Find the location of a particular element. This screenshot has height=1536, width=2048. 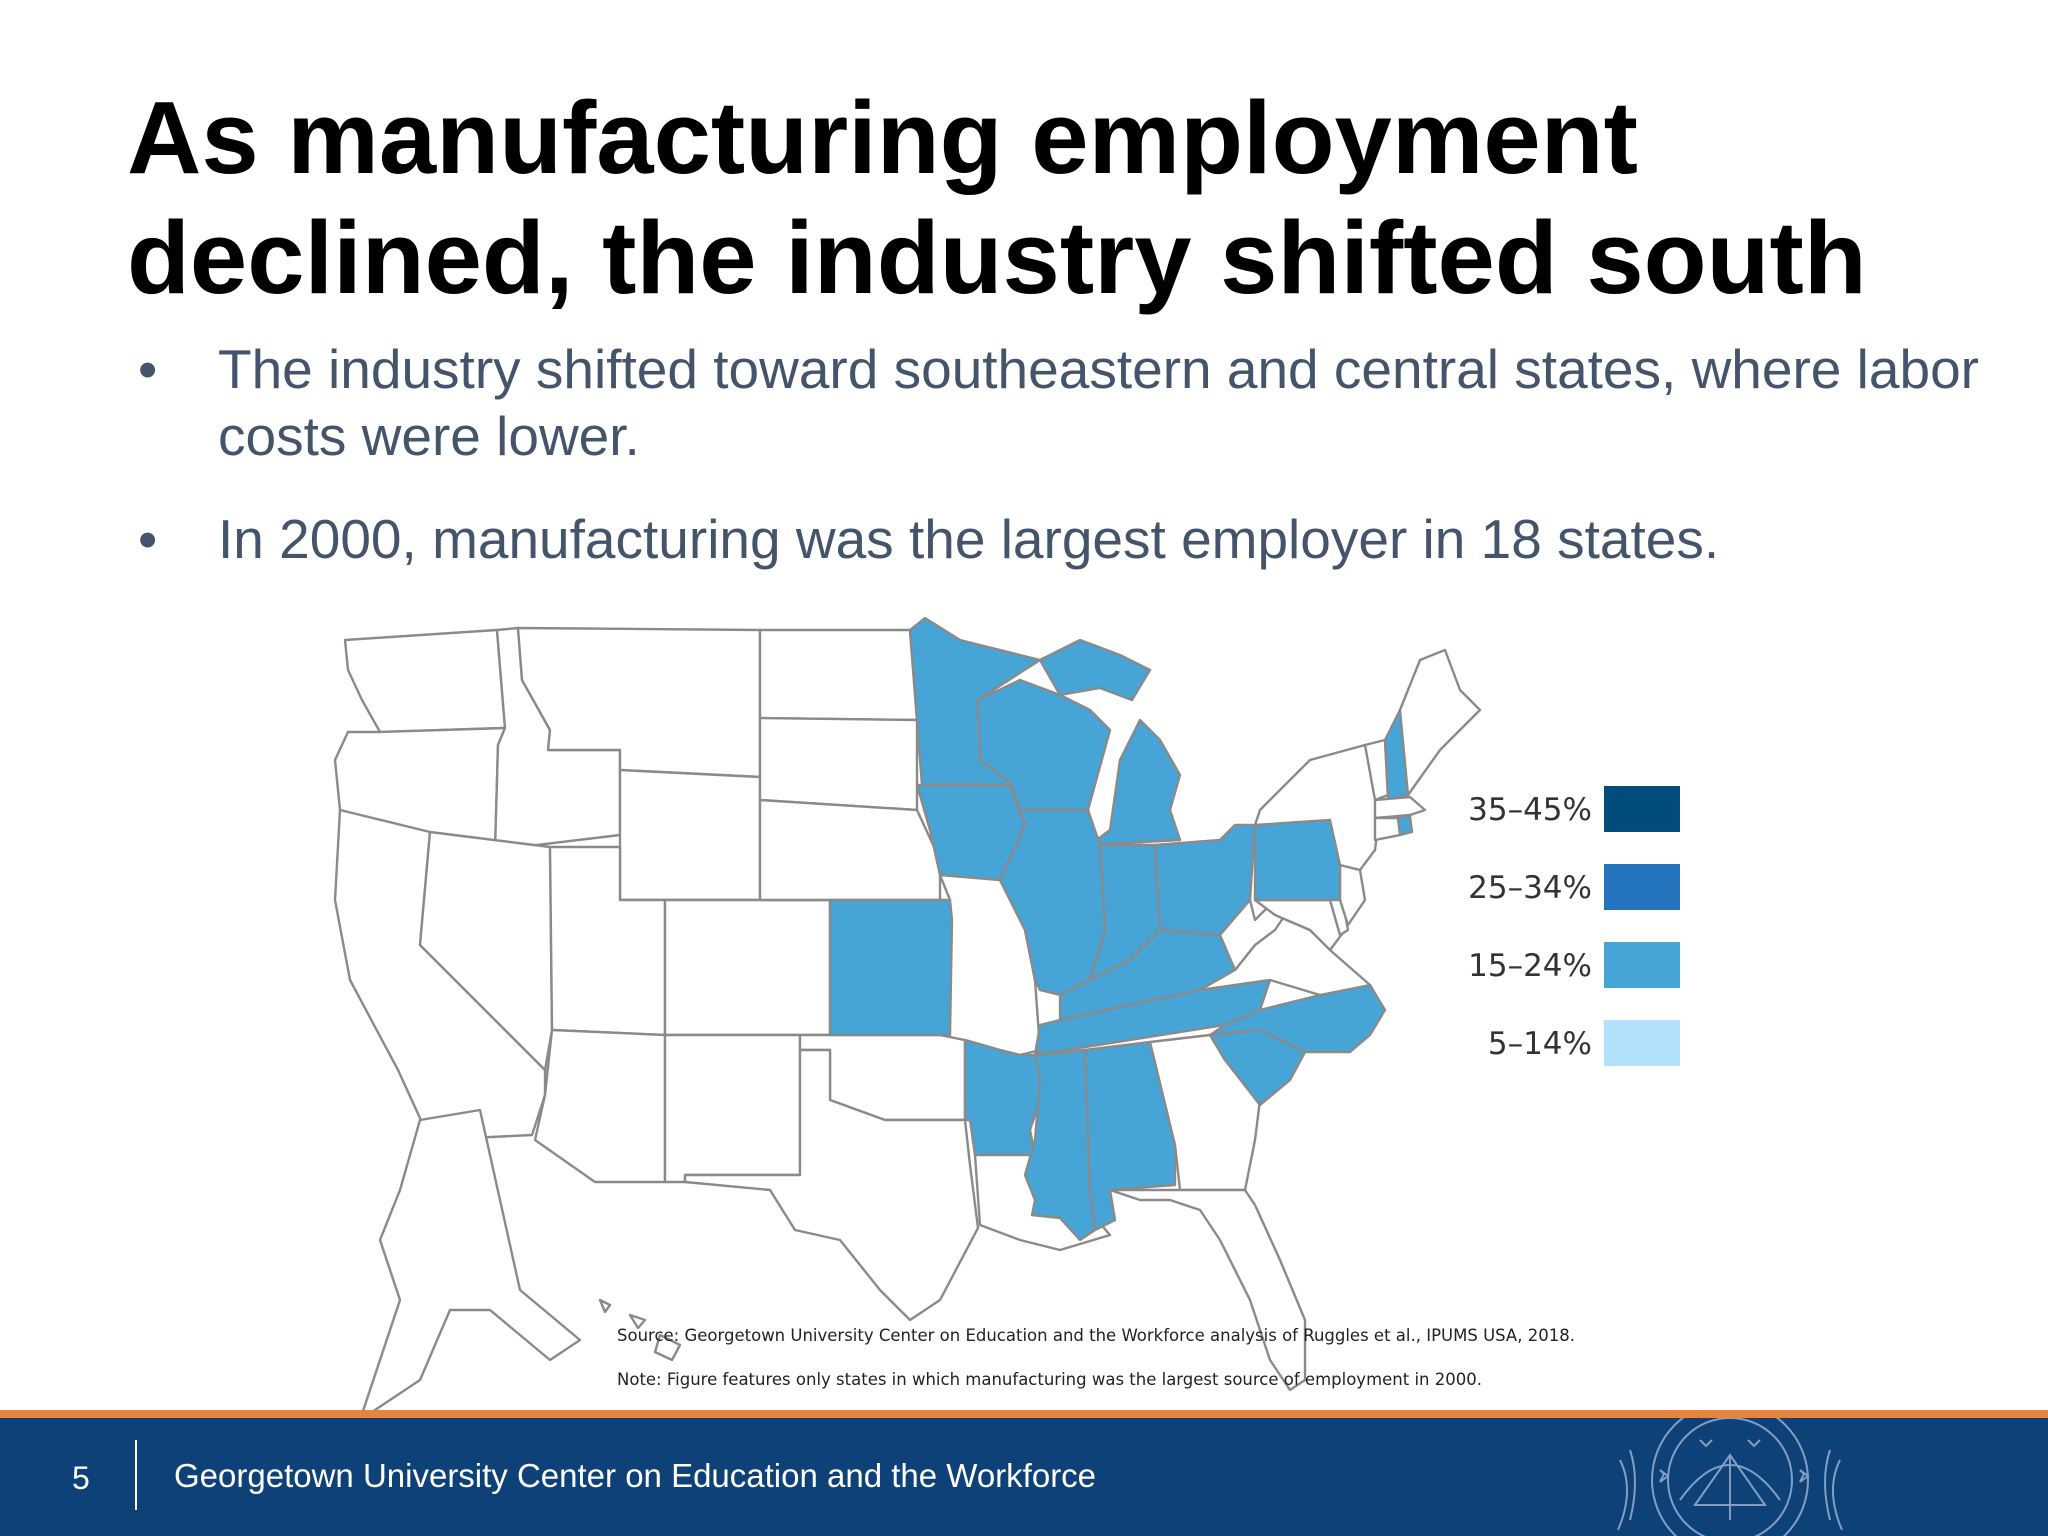

title-line-1: As manufacturing employment is located at coordinates (882, 137).